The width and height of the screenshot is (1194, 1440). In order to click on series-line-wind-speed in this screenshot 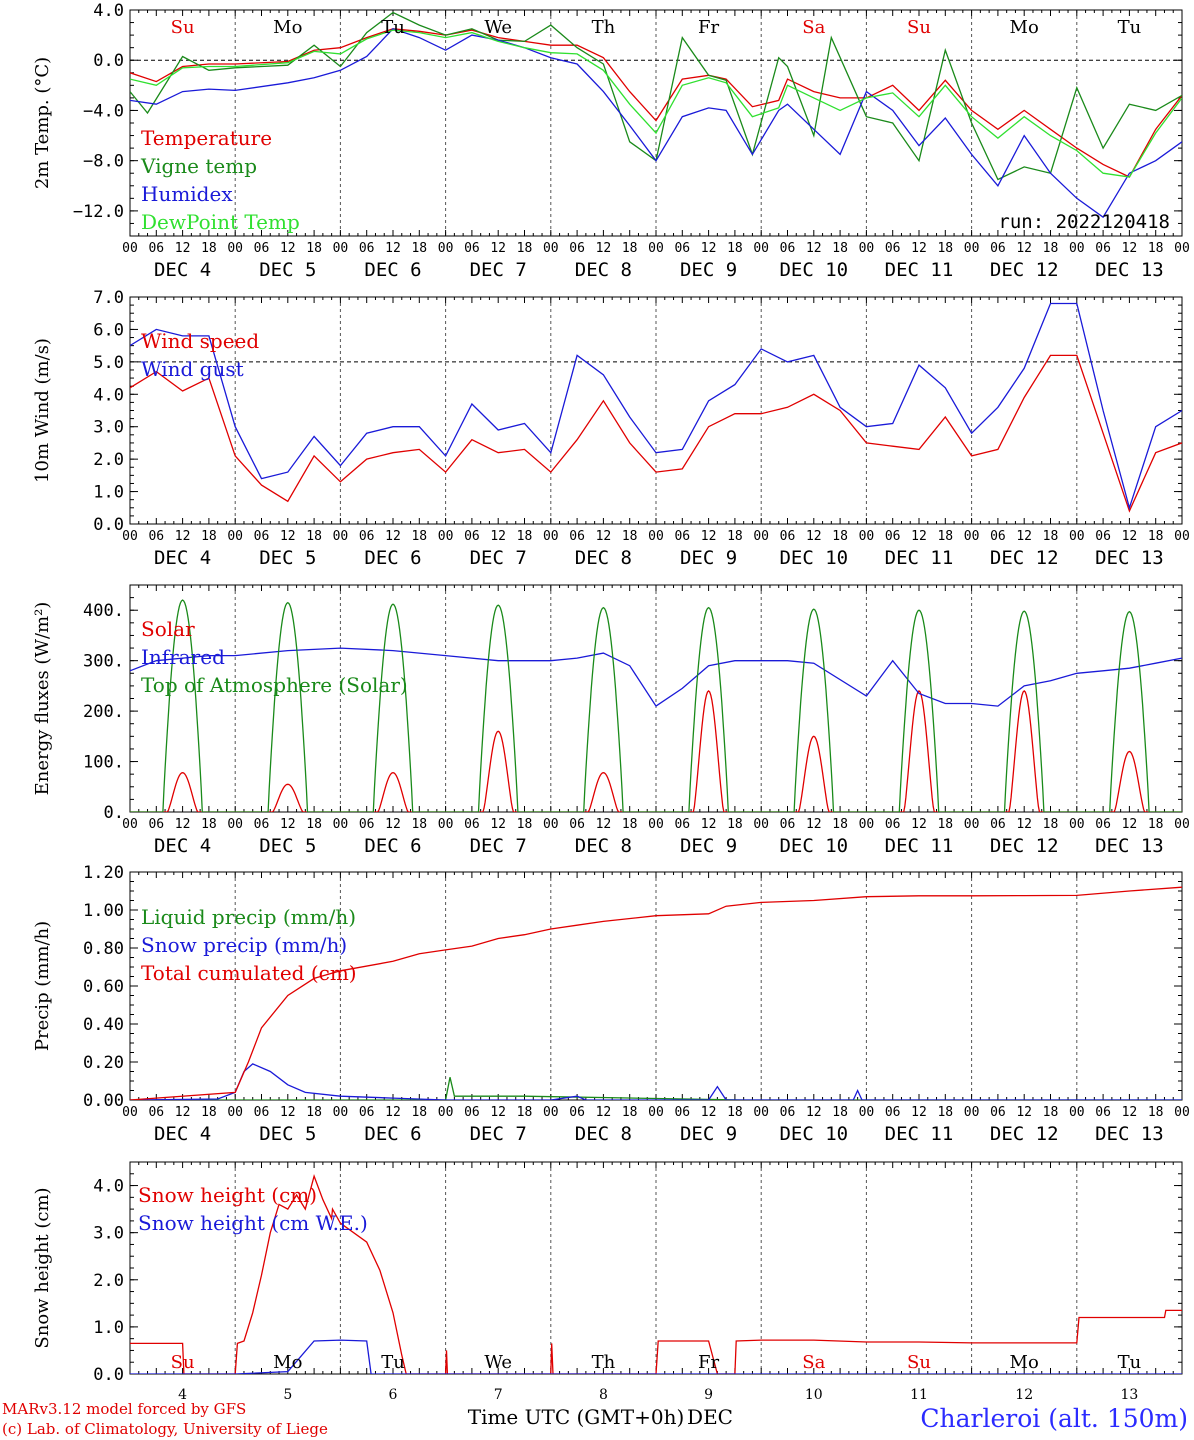, I will do `click(656, 433)`.